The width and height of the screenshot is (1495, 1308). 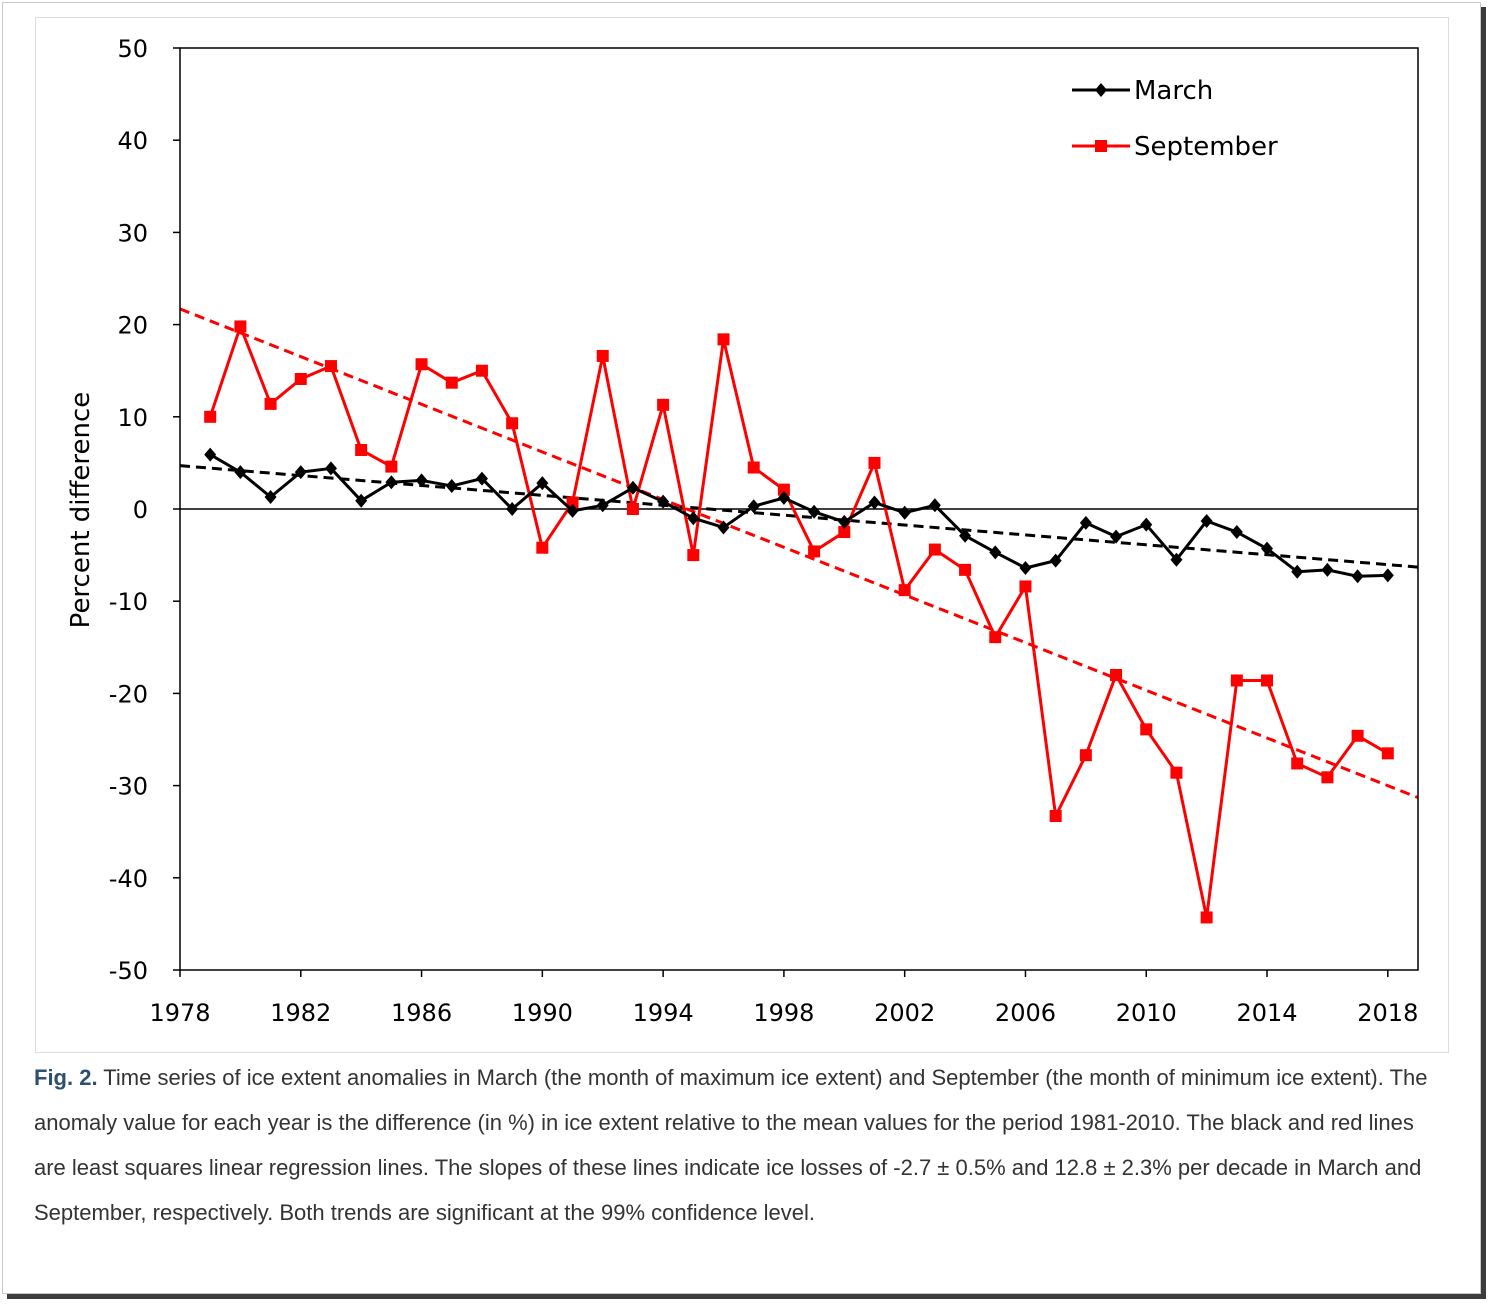 I want to click on x-tick-label: 1998, so click(x=783, y=1013).